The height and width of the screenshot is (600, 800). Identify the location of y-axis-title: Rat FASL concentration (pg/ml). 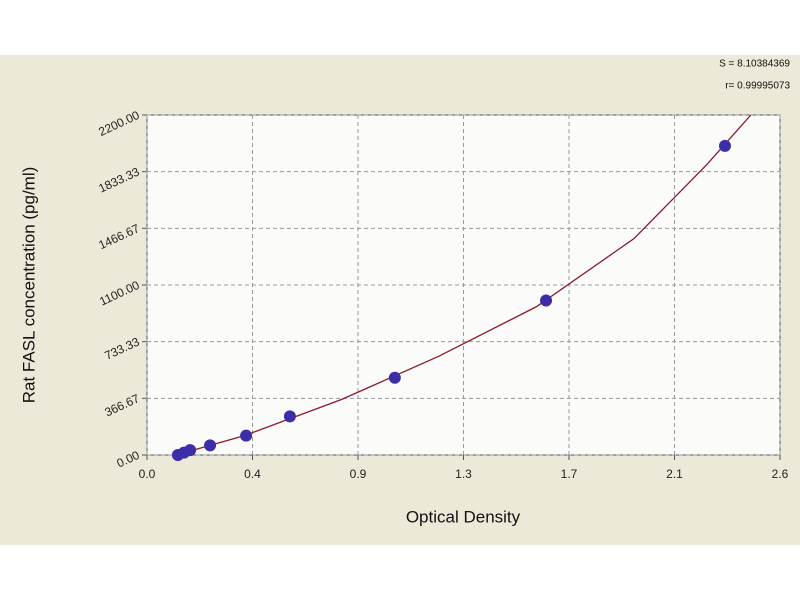
(28, 285).